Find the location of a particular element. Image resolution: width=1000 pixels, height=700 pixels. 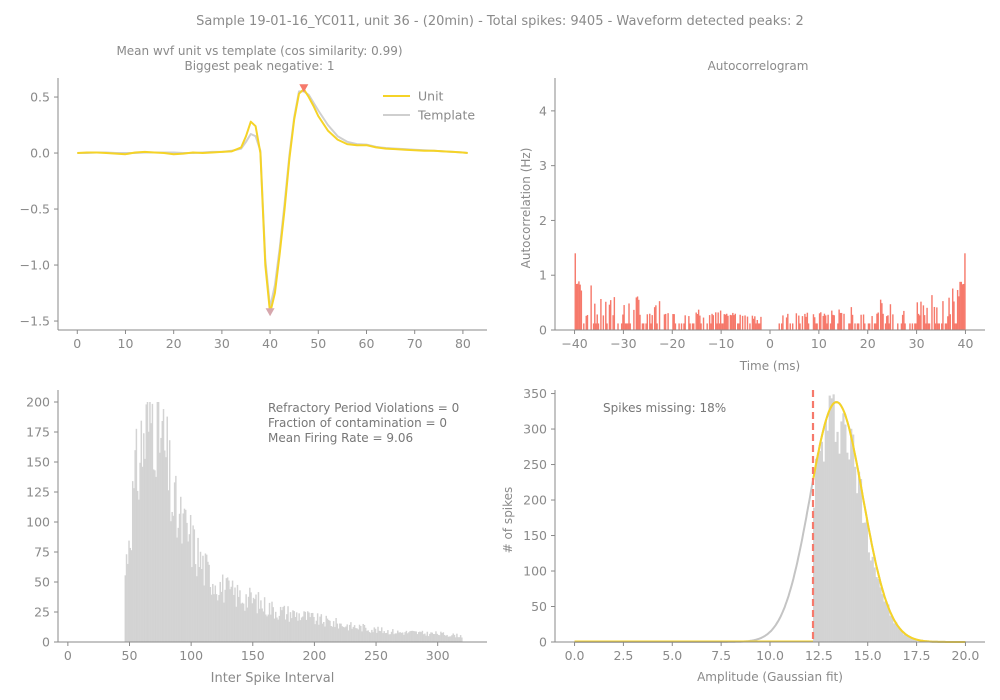

x-tick-label: 10.0 is located at coordinates (770, 655).